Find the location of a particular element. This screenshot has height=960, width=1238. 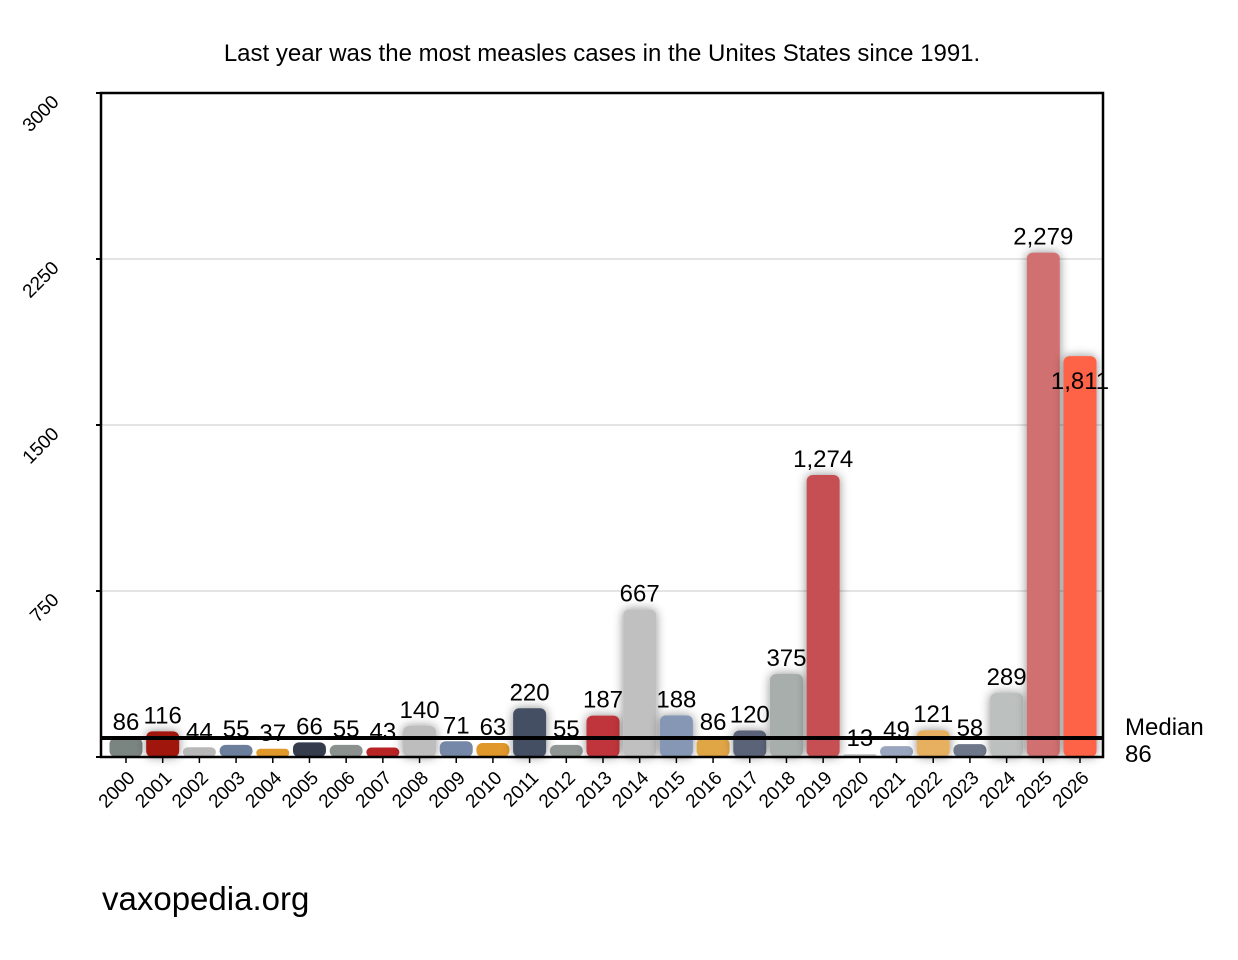

value-label: 188 is located at coordinates (676, 699).